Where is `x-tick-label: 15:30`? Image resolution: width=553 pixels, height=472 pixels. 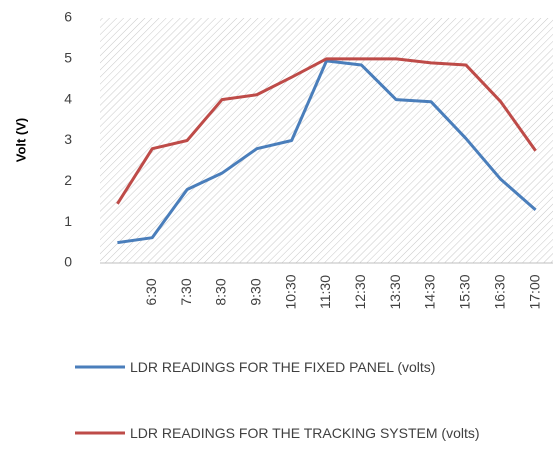
x-tick-label: 15:30 is located at coordinates (465, 291).